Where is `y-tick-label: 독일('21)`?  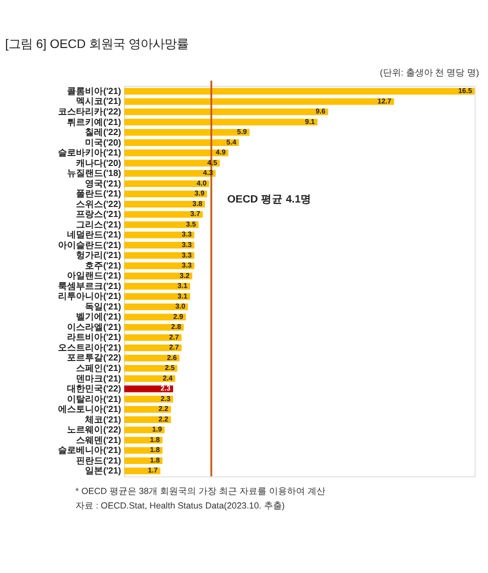 y-tick-label: 독일('21) is located at coordinates (103, 306).